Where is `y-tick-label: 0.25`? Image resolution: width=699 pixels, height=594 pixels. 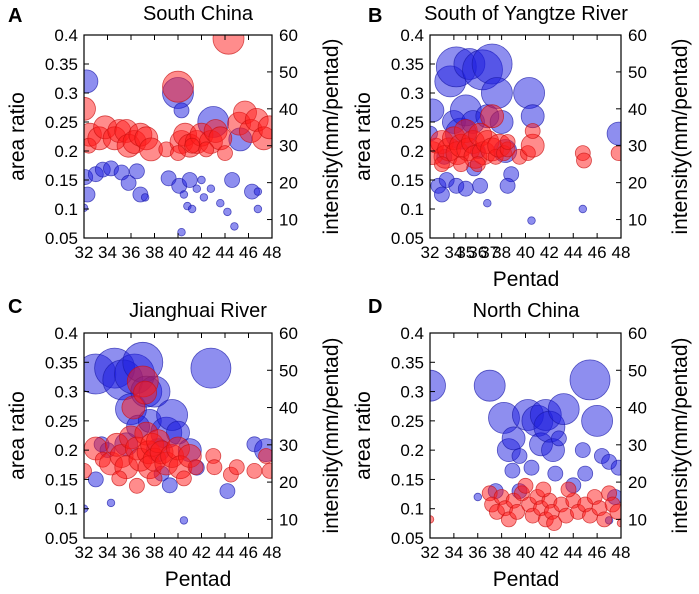
y-tick-label: 0.25 is located at coordinates (61, 122).